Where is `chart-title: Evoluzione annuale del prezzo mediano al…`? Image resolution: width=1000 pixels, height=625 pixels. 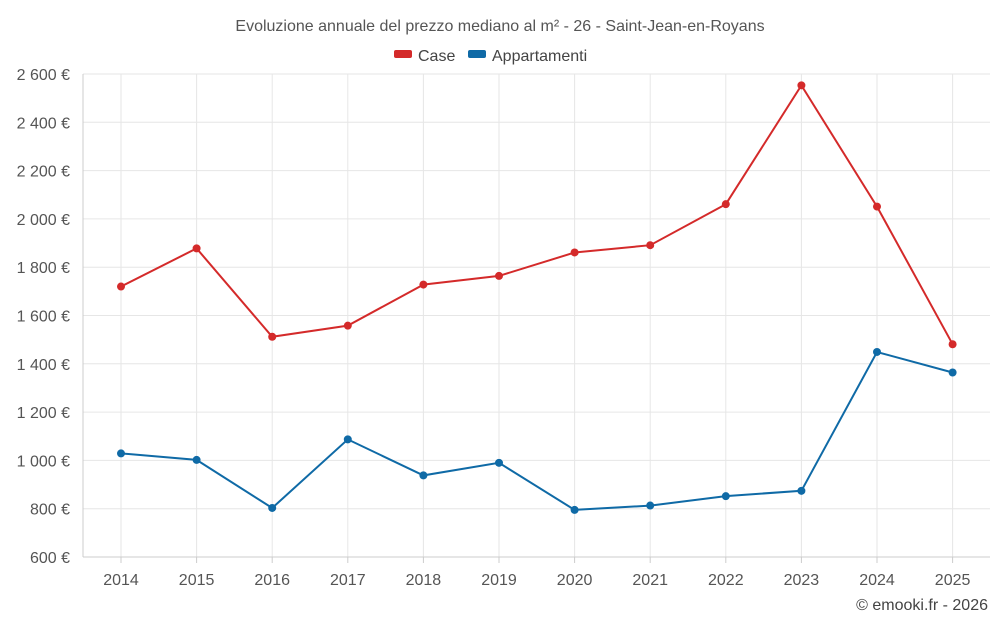
chart-title: Evoluzione annuale del prezzo mediano al… is located at coordinates (499, 26).